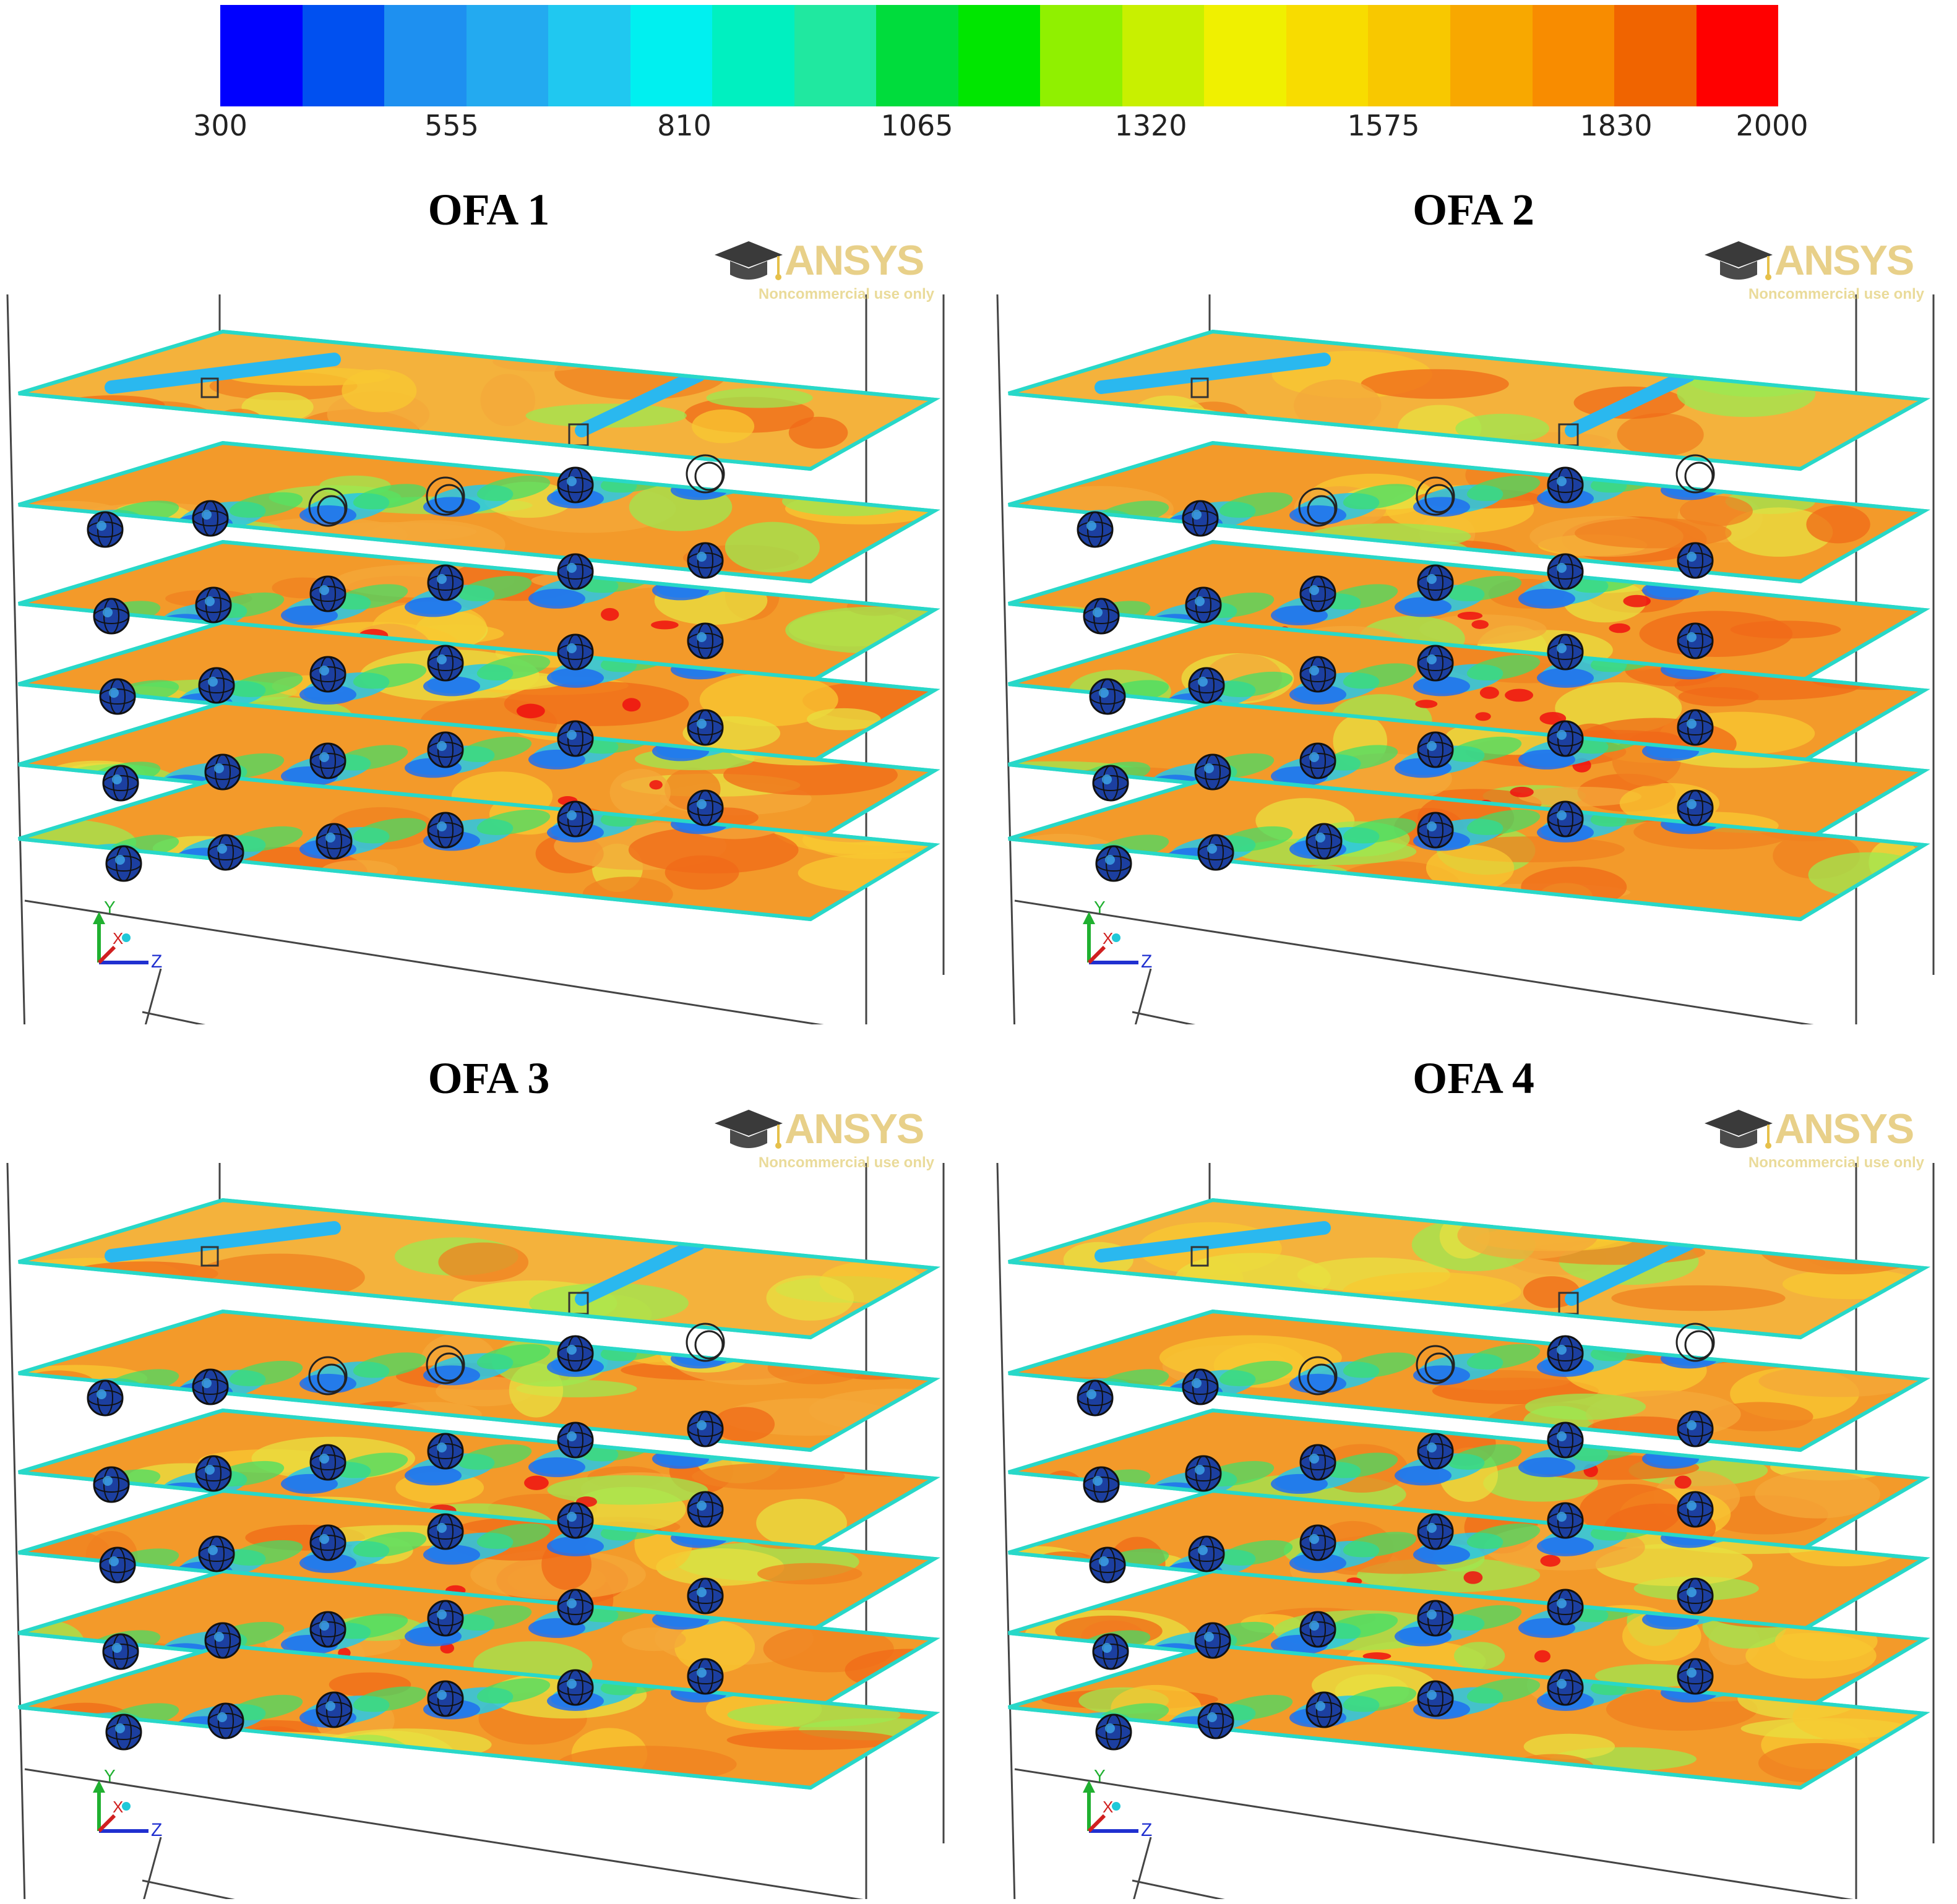 The width and height of the screenshot is (1957, 1904). What do you see at coordinates (1812, 1139) in the screenshot?
I see `ansys-watermark: ANSYS Noncommercial use only` at bounding box center [1812, 1139].